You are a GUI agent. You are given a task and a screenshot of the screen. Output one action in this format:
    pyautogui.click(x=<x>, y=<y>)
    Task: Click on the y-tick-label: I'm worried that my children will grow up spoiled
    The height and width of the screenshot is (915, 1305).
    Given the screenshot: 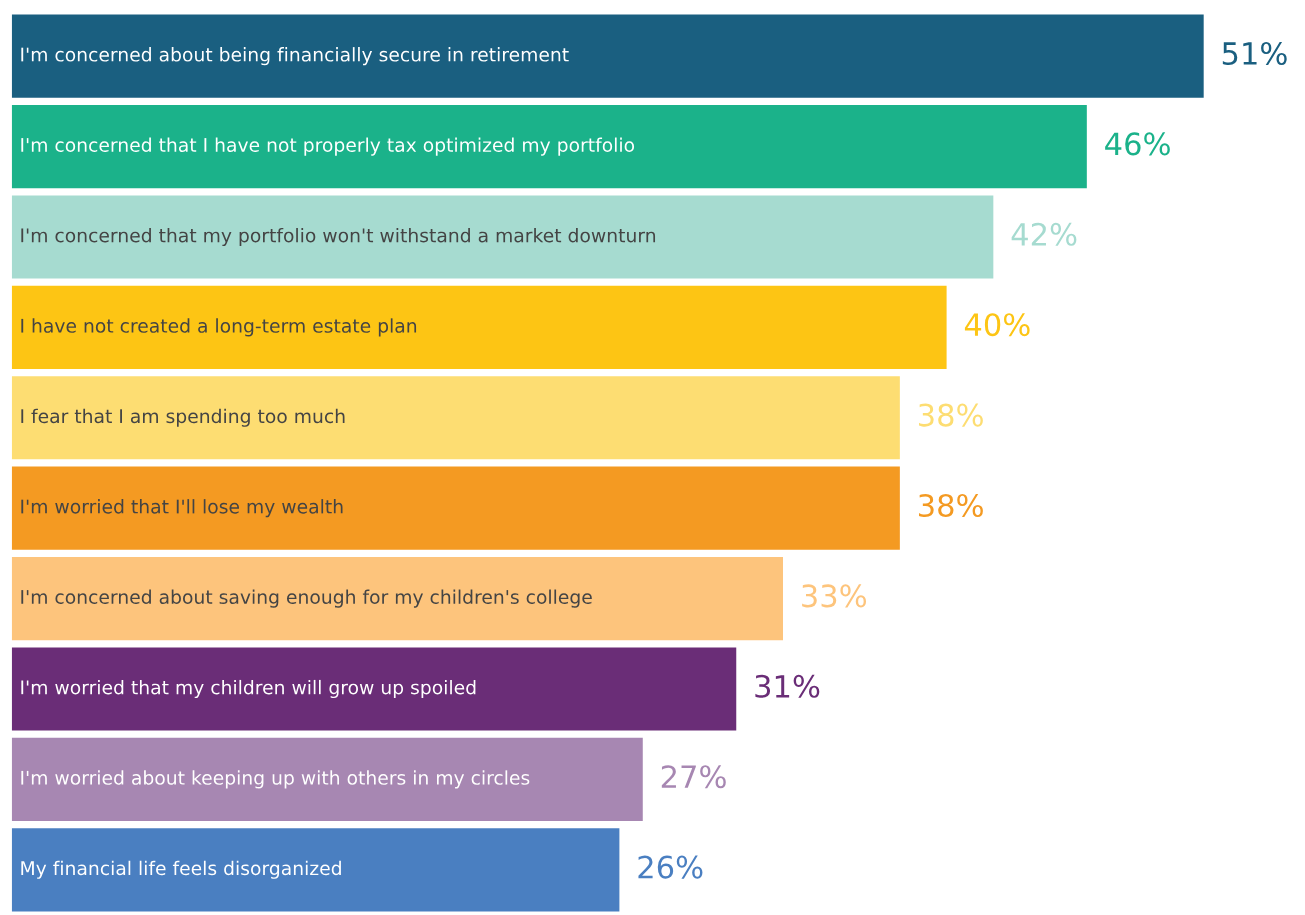 What is the action you would take?
    pyautogui.click(x=248, y=689)
    